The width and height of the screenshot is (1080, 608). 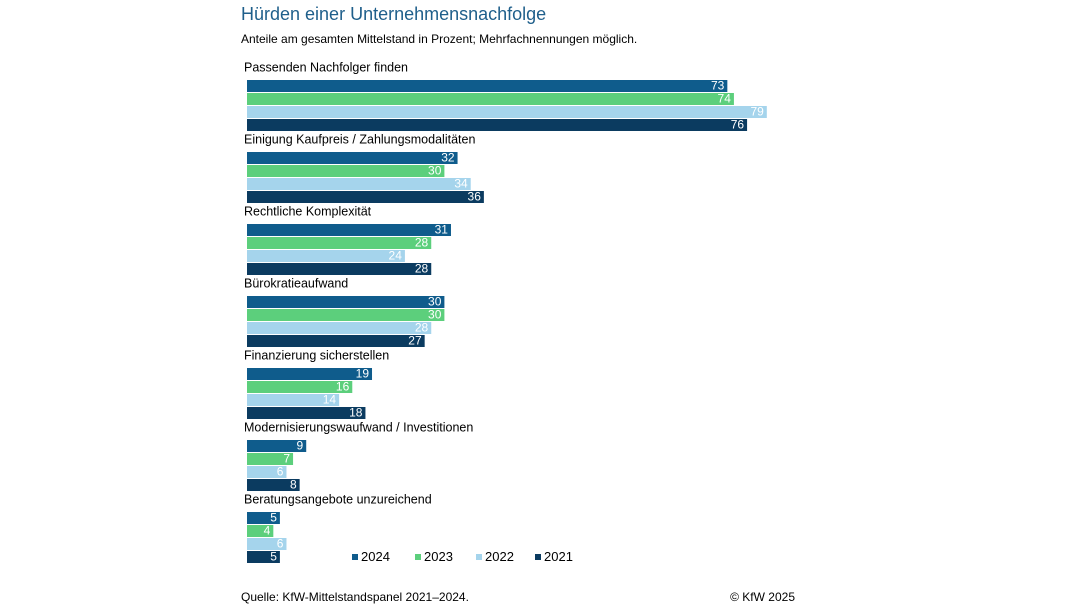 I want to click on category-label: Finanzierung sicherstellen, so click(x=316, y=355).